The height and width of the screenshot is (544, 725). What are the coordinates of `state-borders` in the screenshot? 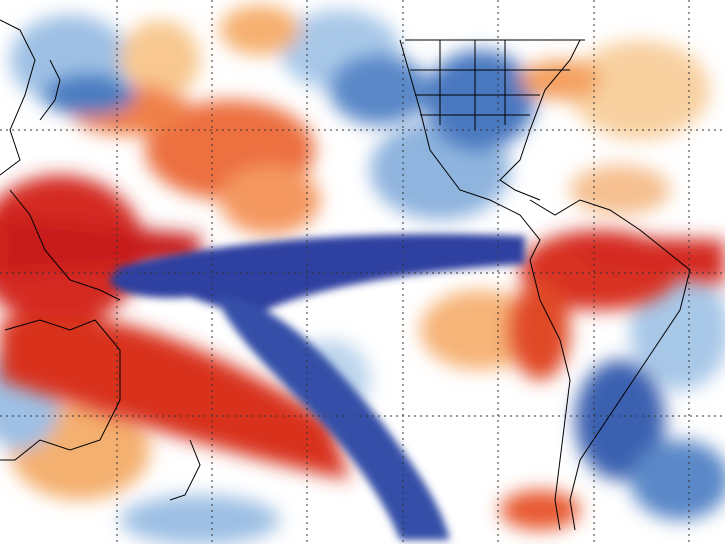 It's located at (495, 84).